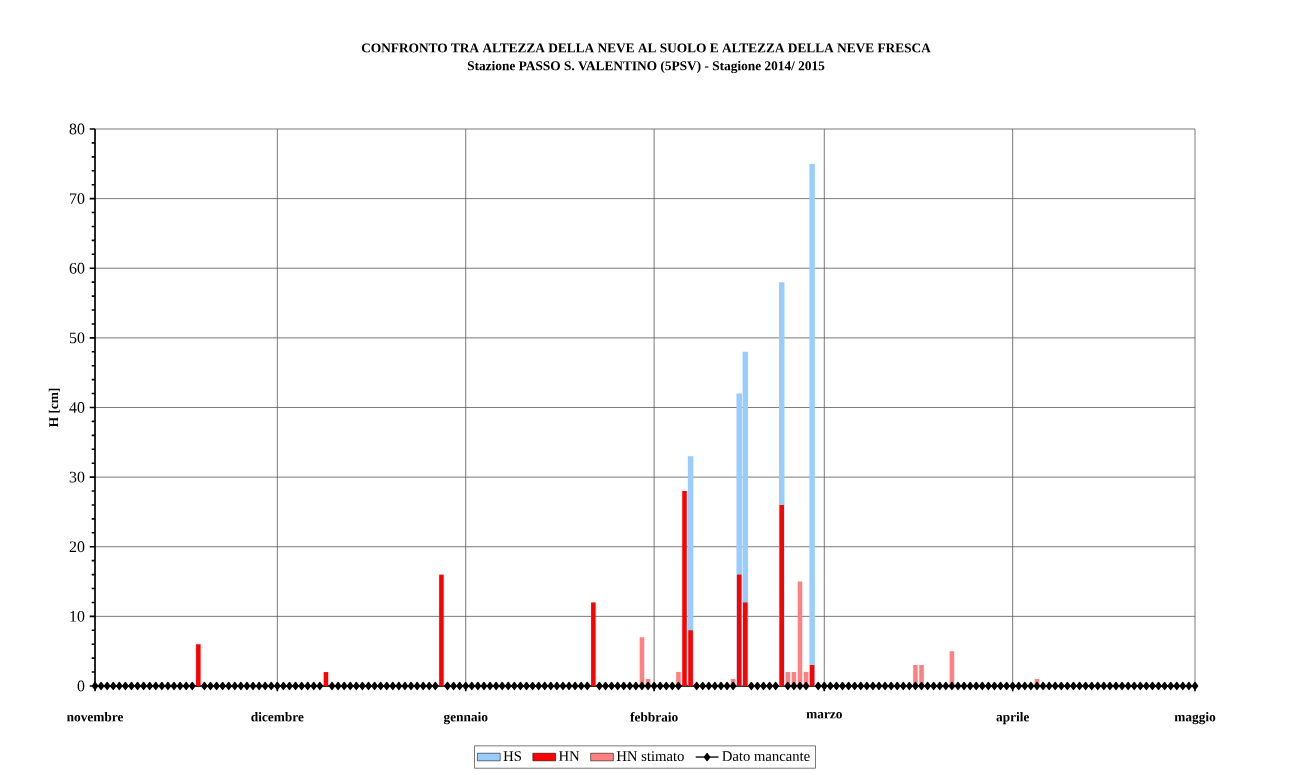 This screenshot has height=775, width=1293. Describe the element at coordinates (1195, 718) in the screenshot. I see `x-tick-label: maggio` at that location.